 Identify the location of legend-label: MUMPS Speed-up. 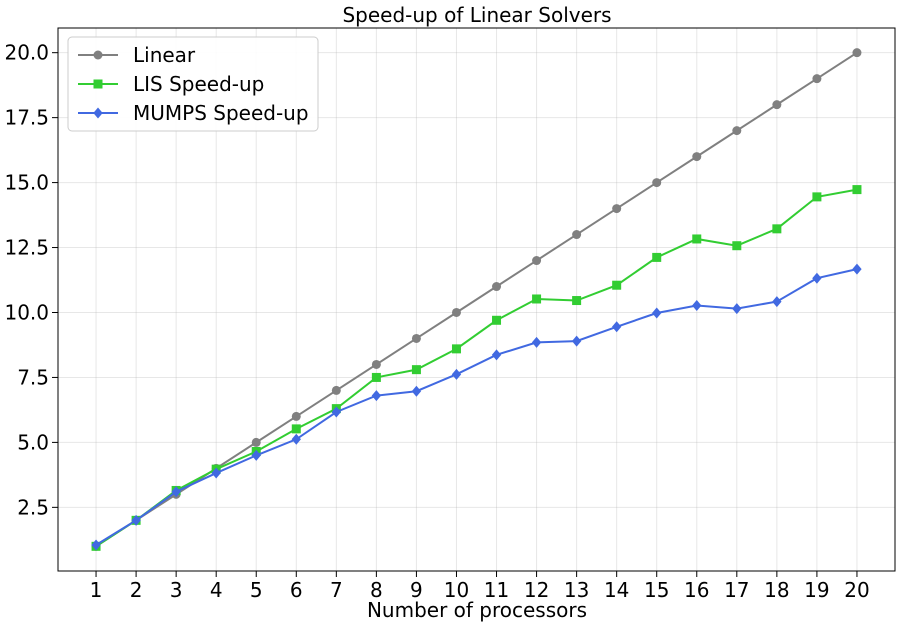
(221, 113).